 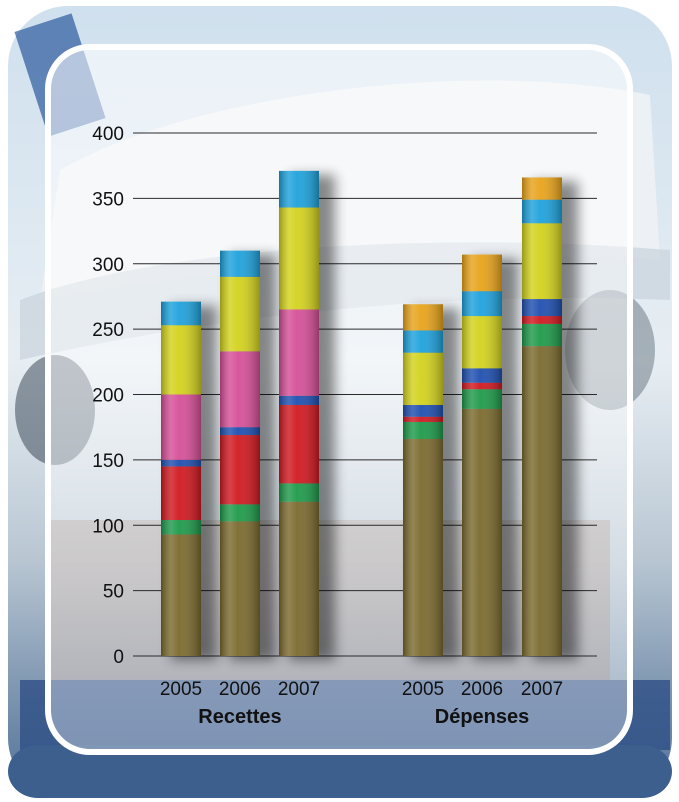 What do you see at coordinates (108, 134) in the screenshot?
I see `y-tick-label: 400` at bounding box center [108, 134].